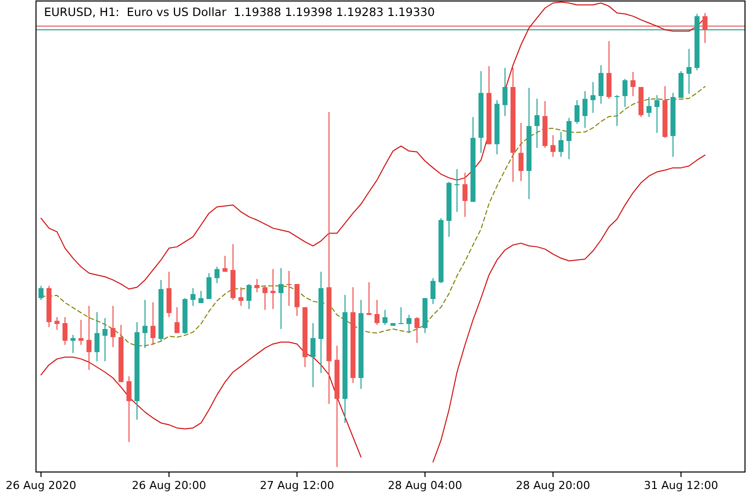 The height and width of the screenshot is (500, 750). I want to click on x-tick-label: 26 Aug 20:00, so click(169, 485).